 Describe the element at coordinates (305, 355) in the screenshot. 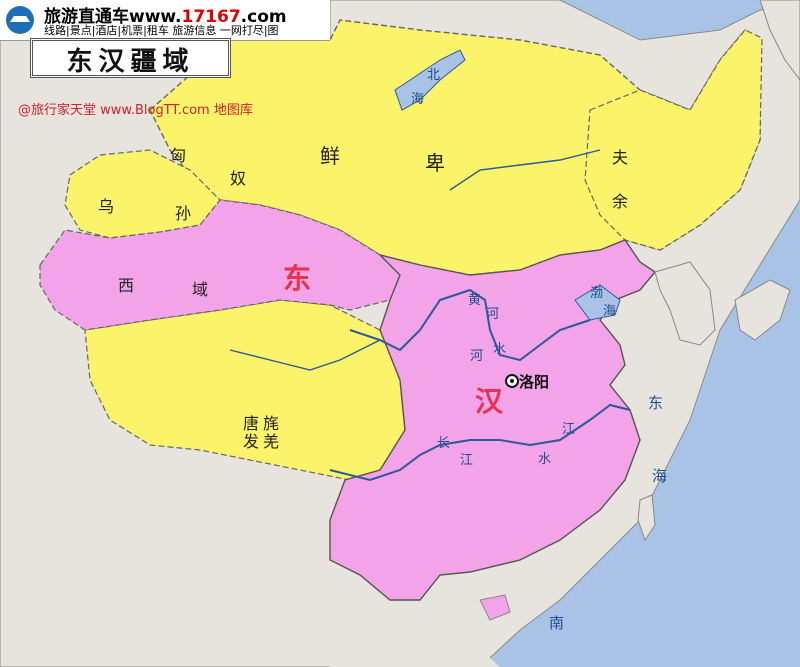

I see `river-west` at that location.